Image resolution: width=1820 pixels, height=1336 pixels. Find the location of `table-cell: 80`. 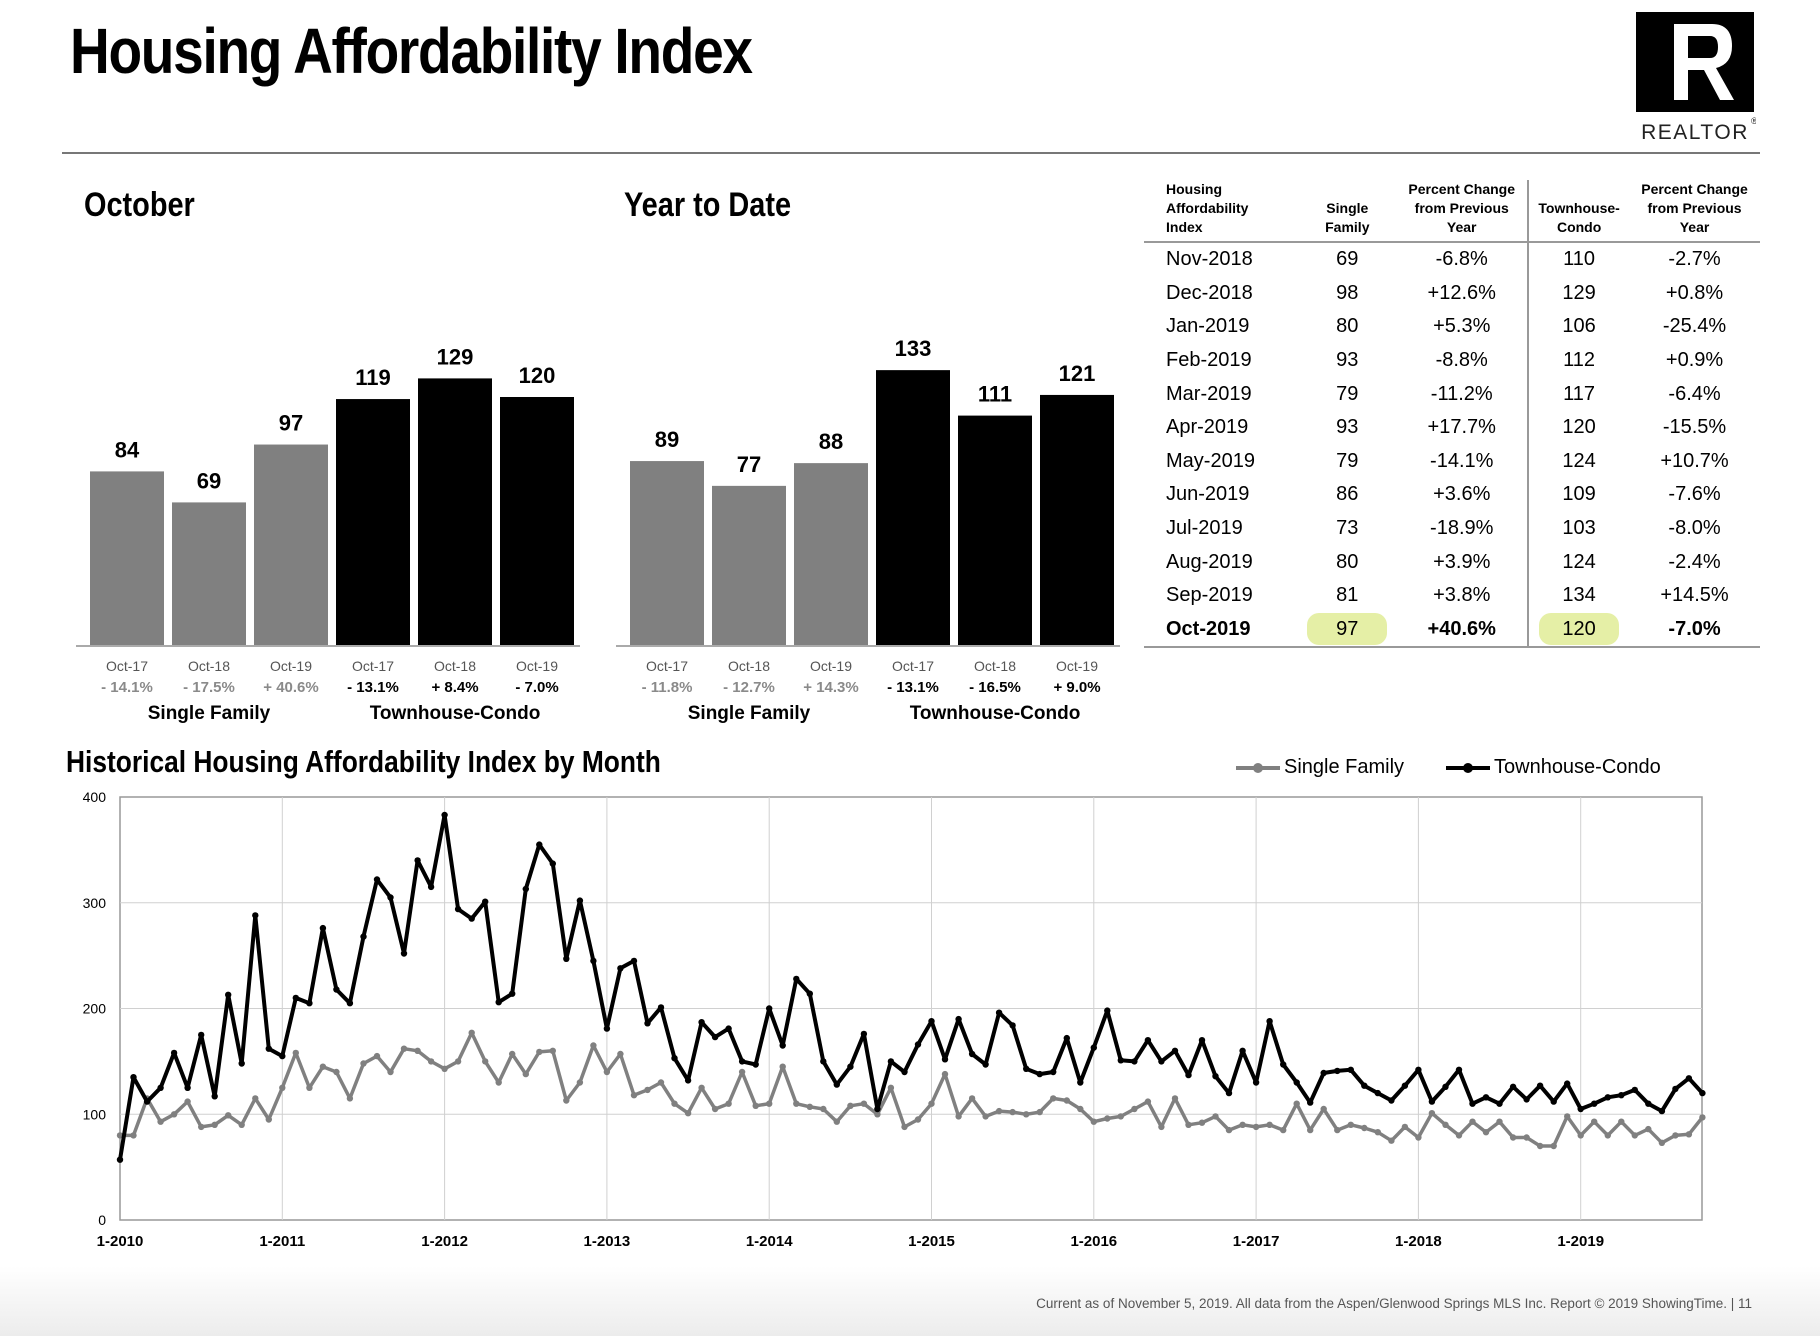

table-cell: 80 is located at coordinates (1347, 326).